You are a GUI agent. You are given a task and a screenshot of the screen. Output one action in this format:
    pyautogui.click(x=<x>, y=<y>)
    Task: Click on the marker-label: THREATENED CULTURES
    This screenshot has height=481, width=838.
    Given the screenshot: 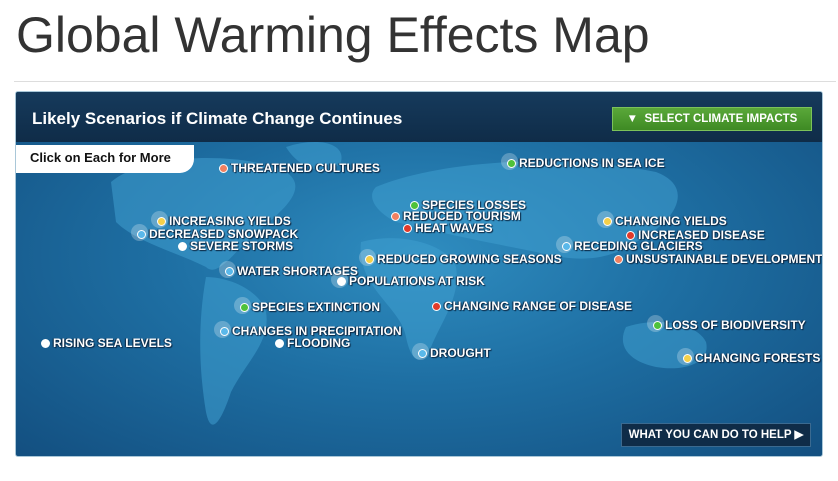 What is the action you would take?
    pyautogui.click(x=305, y=168)
    